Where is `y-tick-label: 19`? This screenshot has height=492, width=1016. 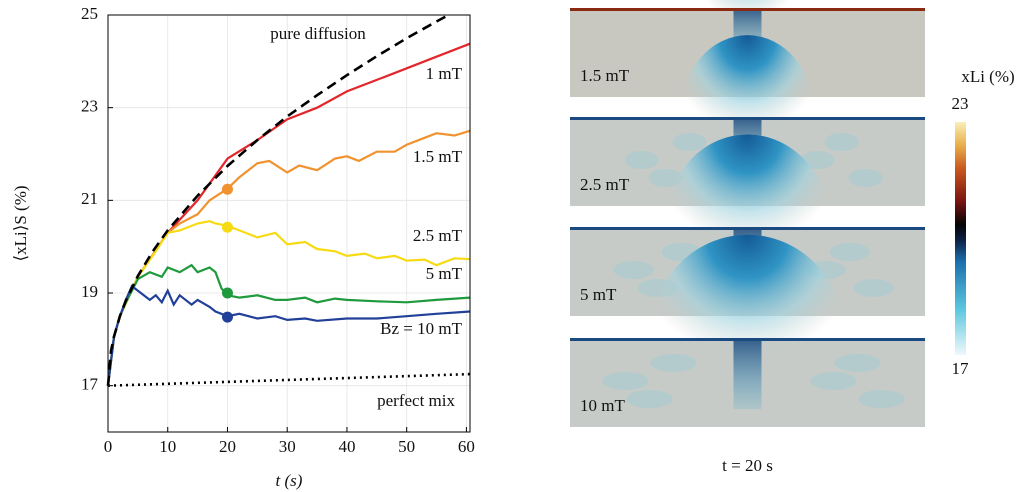 y-tick-label: 19 is located at coordinates (89, 291).